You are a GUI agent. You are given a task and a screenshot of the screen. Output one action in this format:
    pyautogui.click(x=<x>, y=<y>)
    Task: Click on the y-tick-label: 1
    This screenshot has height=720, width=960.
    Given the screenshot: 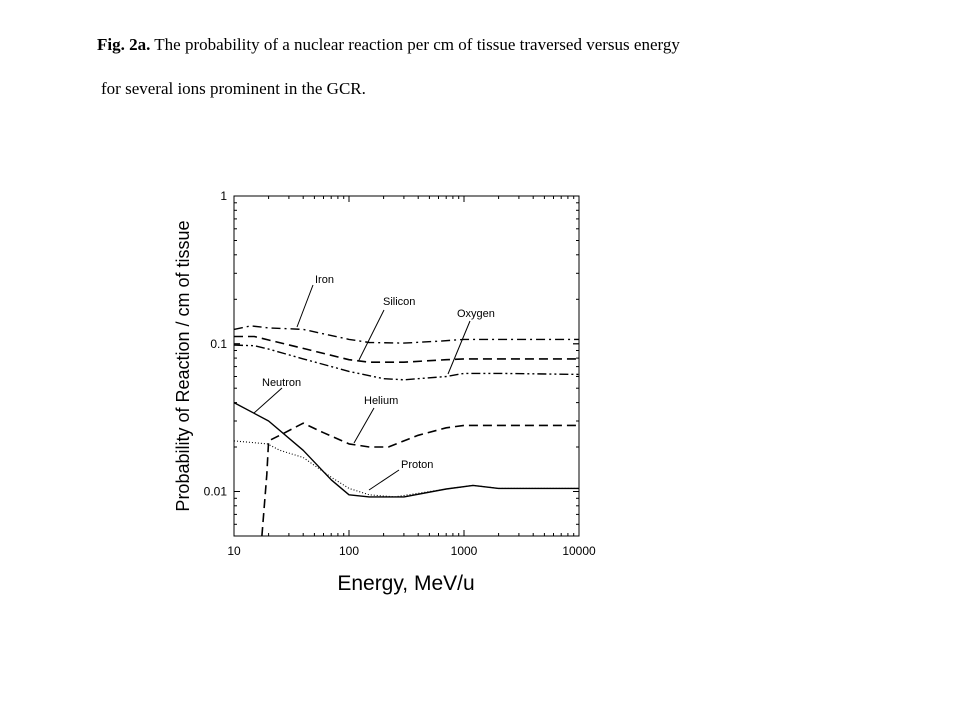 What is the action you would take?
    pyautogui.click(x=223, y=196)
    